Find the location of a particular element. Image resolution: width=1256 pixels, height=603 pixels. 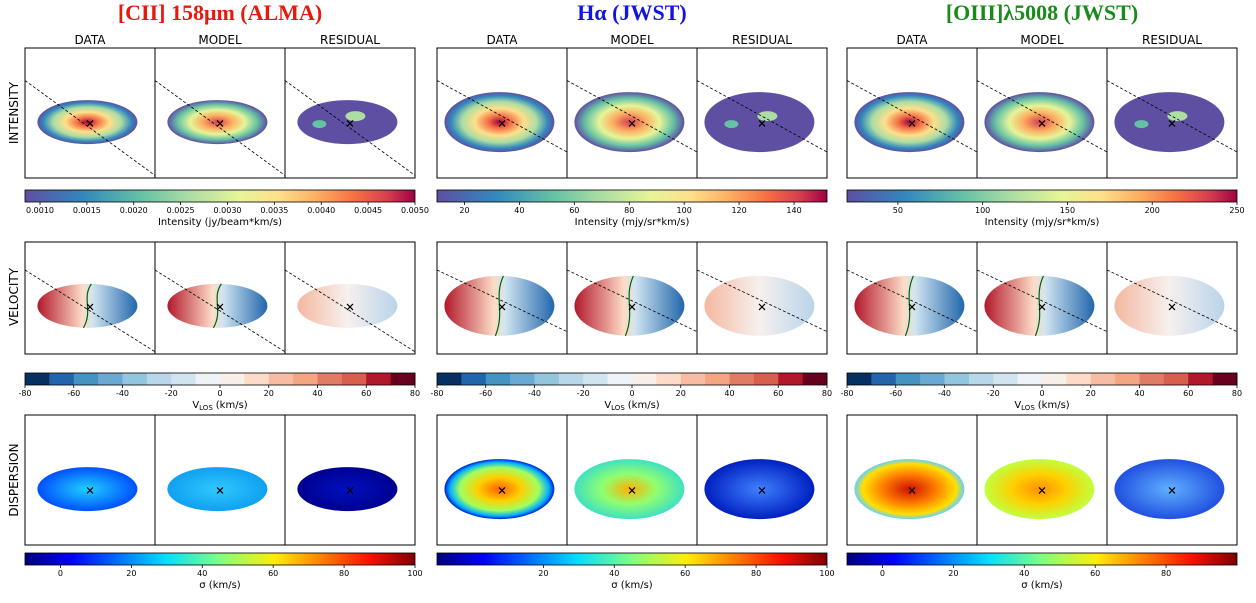

colorbar-tick-label: -40 is located at coordinates (122, 393).